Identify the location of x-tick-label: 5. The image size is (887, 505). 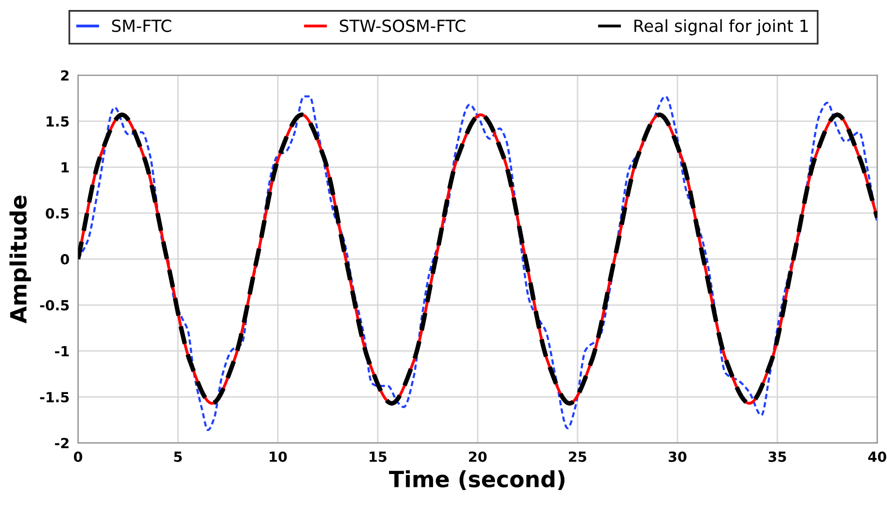
(178, 457).